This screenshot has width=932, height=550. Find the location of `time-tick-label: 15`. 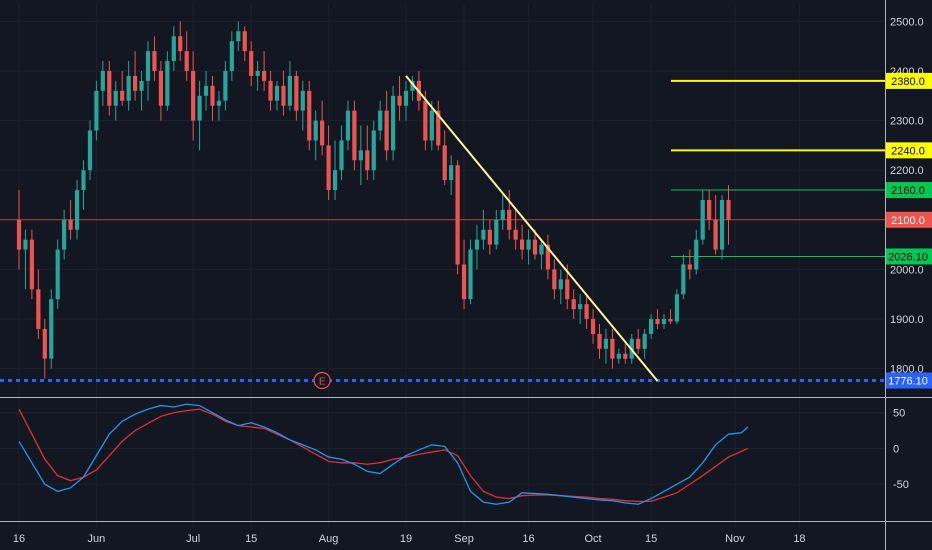

time-tick-label: 15 is located at coordinates (251, 539).